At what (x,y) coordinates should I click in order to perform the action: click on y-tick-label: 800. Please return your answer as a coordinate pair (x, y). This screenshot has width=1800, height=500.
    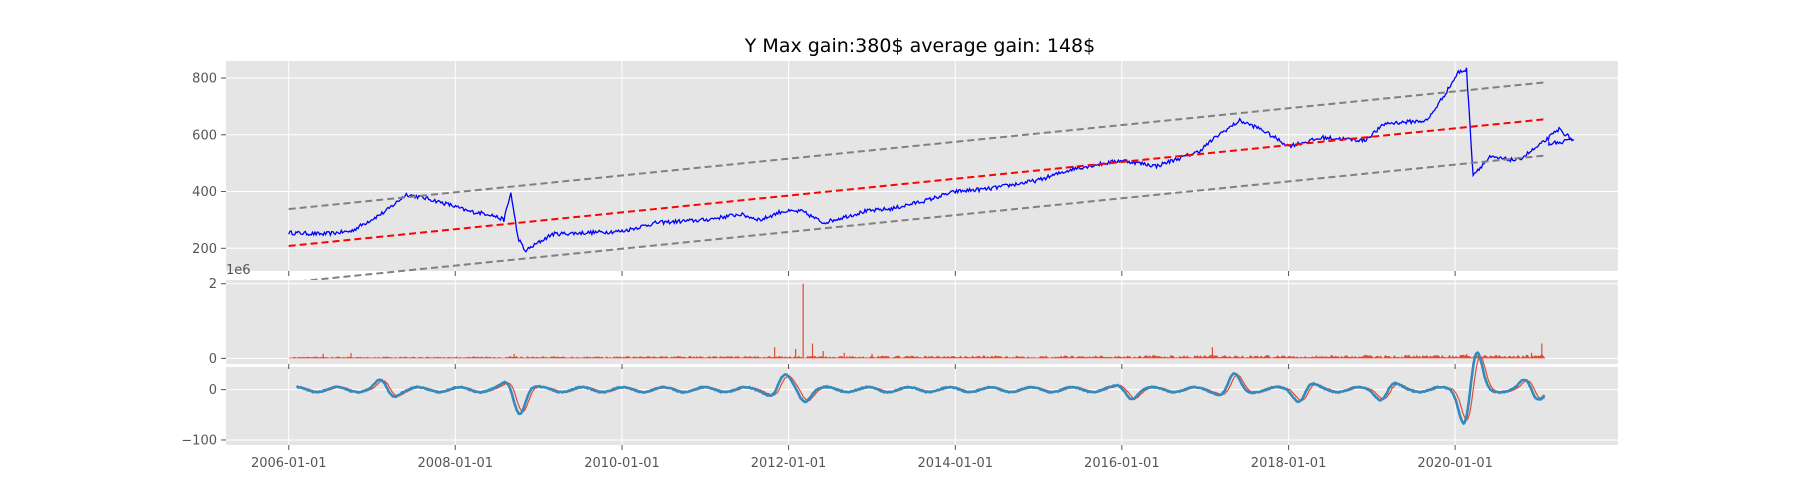
    Looking at the image, I should click on (204, 79).